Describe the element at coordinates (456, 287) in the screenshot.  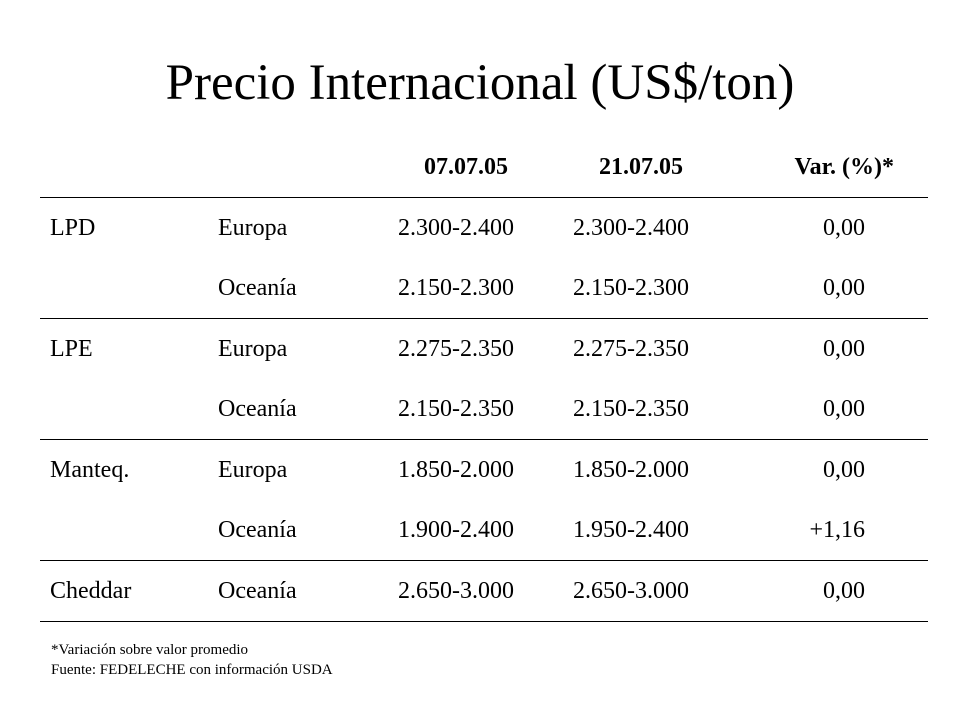
I see `cell-date-1: 2.150-2.300` at that location.